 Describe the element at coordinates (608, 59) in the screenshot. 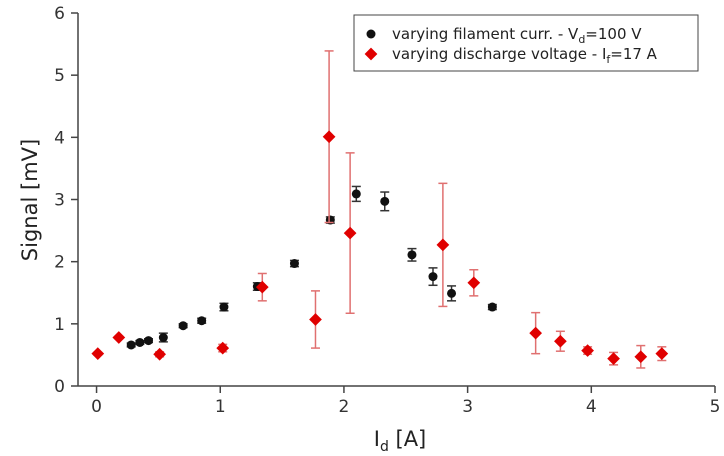

I see `legend-label-series-2-sub: f` at that location.